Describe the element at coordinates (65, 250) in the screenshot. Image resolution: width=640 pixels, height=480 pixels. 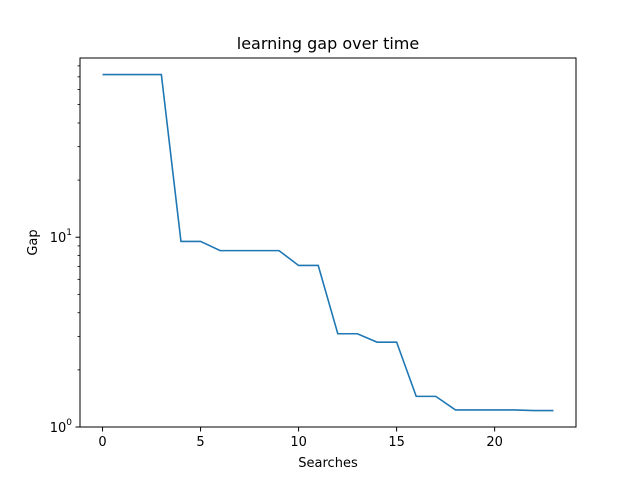
I see `y-axis: 10⁰ 10¹` at that location.